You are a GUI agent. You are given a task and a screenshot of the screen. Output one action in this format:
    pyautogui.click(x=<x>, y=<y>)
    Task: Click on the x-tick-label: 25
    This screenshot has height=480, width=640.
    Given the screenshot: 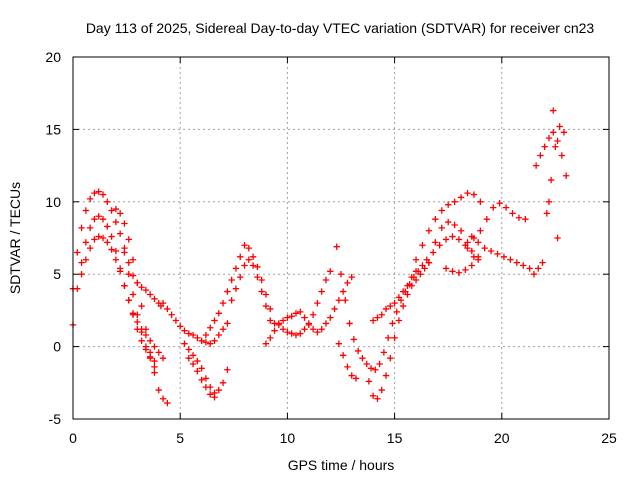 What is the action you would take?
    pyautogui.click(x=609, y=438)
    